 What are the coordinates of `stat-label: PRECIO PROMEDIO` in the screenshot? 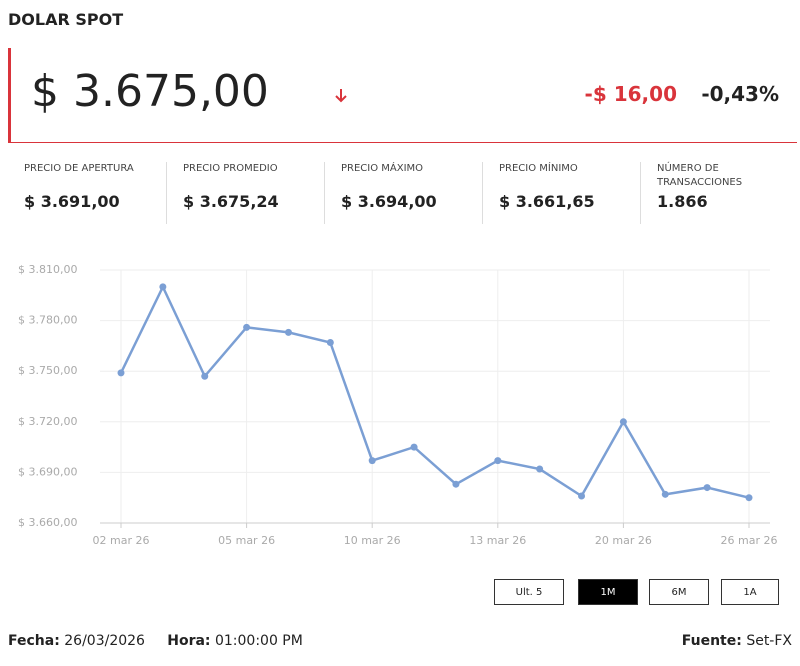 It's located at (230, 168).